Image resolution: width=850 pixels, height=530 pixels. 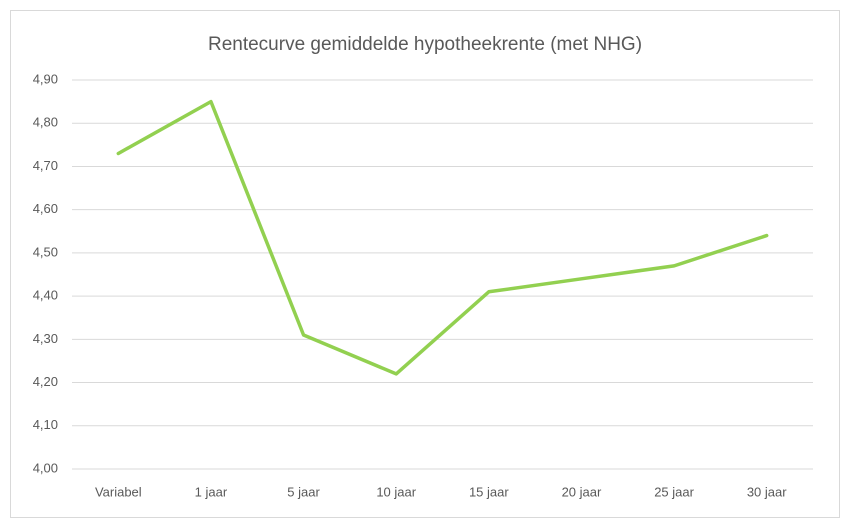 I want to click on x-tick-label: 30 jaar, so click(x=767, y=491).